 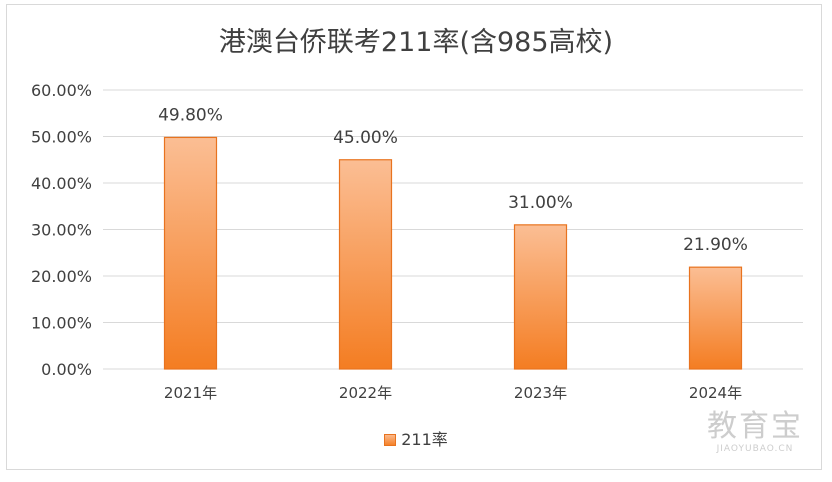 What do you see at coordinates (61, 137) in the screenshot?
I see `y-tick-label: 50.00%` at bounding box center [61, 137].